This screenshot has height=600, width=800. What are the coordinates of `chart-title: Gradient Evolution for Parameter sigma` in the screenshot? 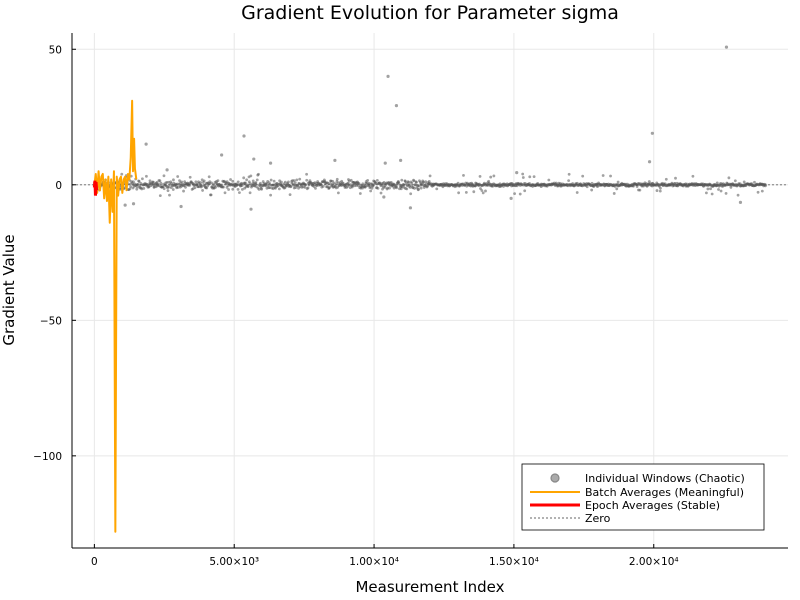 It's located at (430, 13).